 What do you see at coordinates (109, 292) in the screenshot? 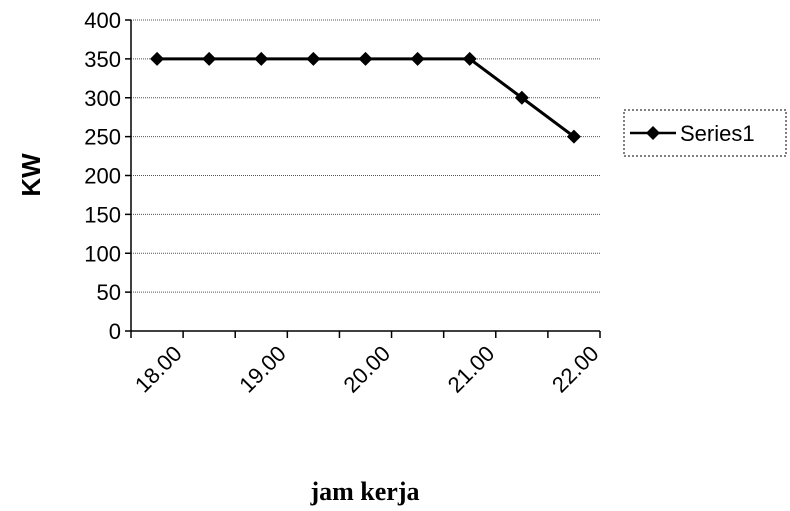
I see `y-tick-label: 50` at bounding box center [109, 292].